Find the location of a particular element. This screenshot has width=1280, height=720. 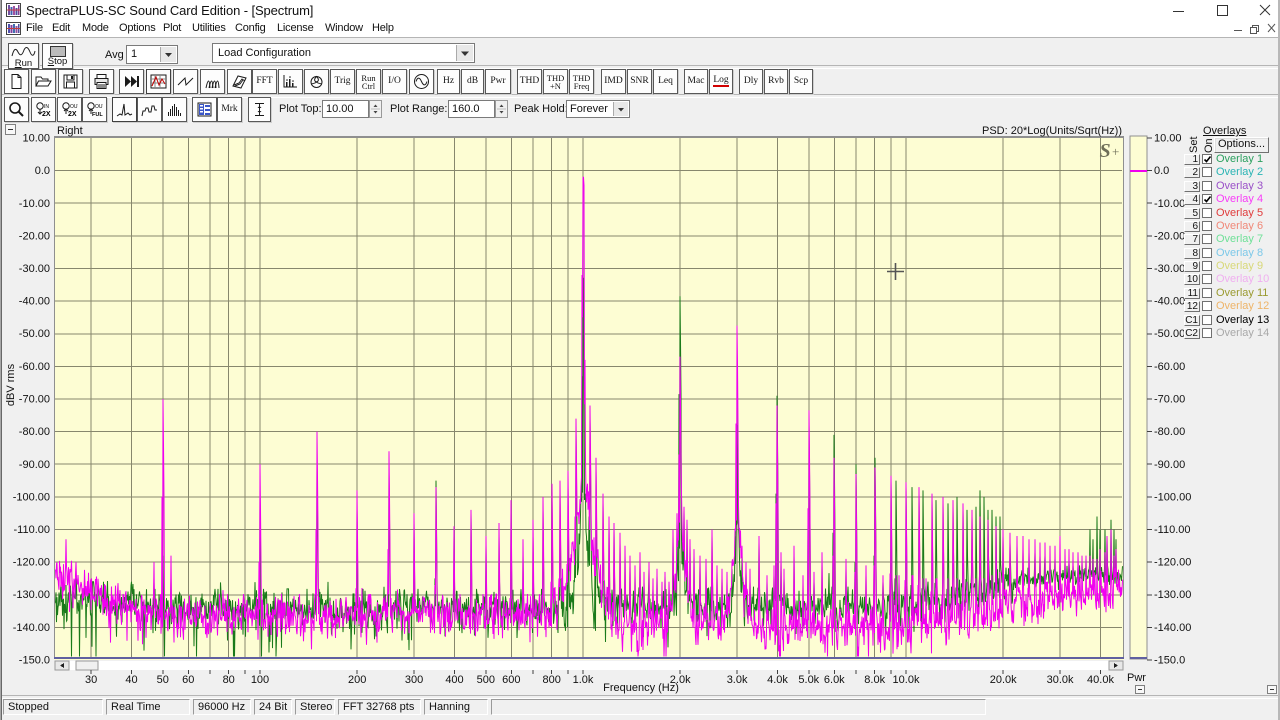

svg-text: FULL is located at coordinates (97, 115).